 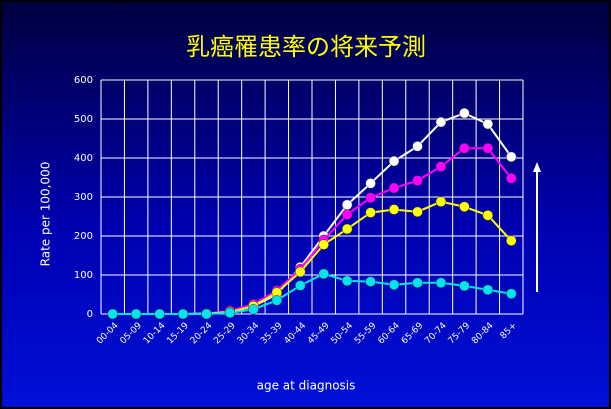 I want to click on arrow-head, so click(x=537, y=167).